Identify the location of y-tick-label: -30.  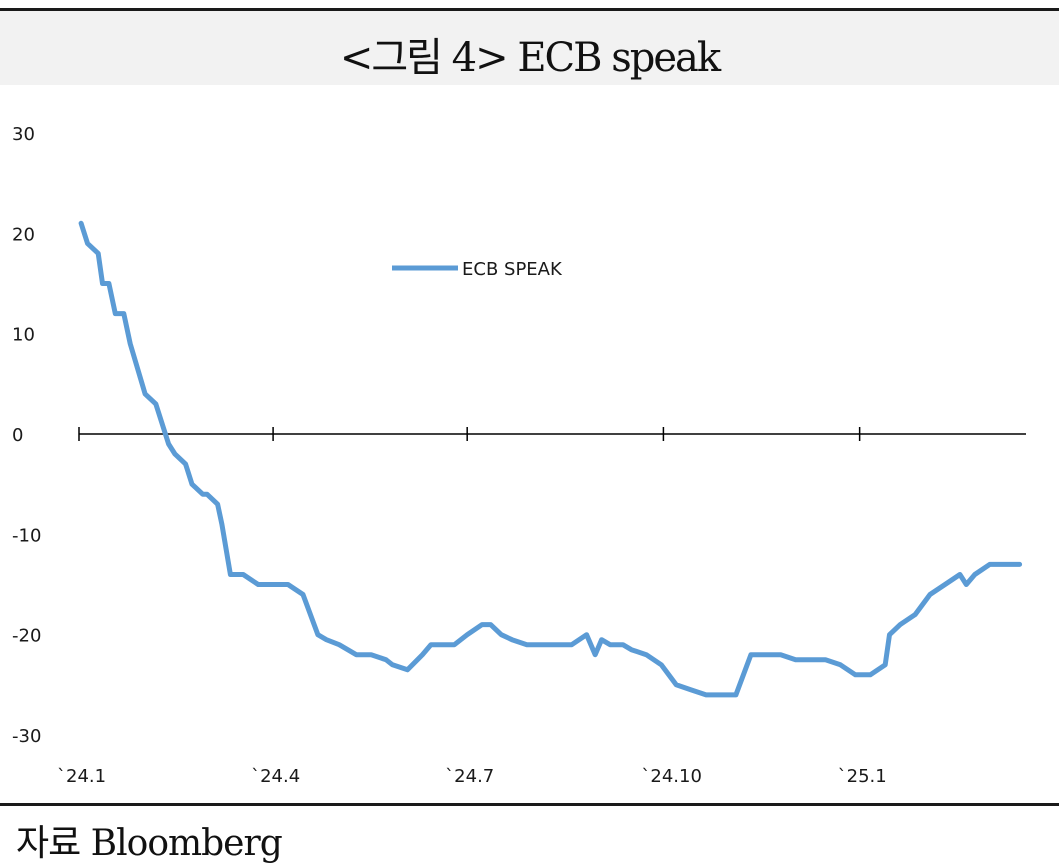
(26, 736).